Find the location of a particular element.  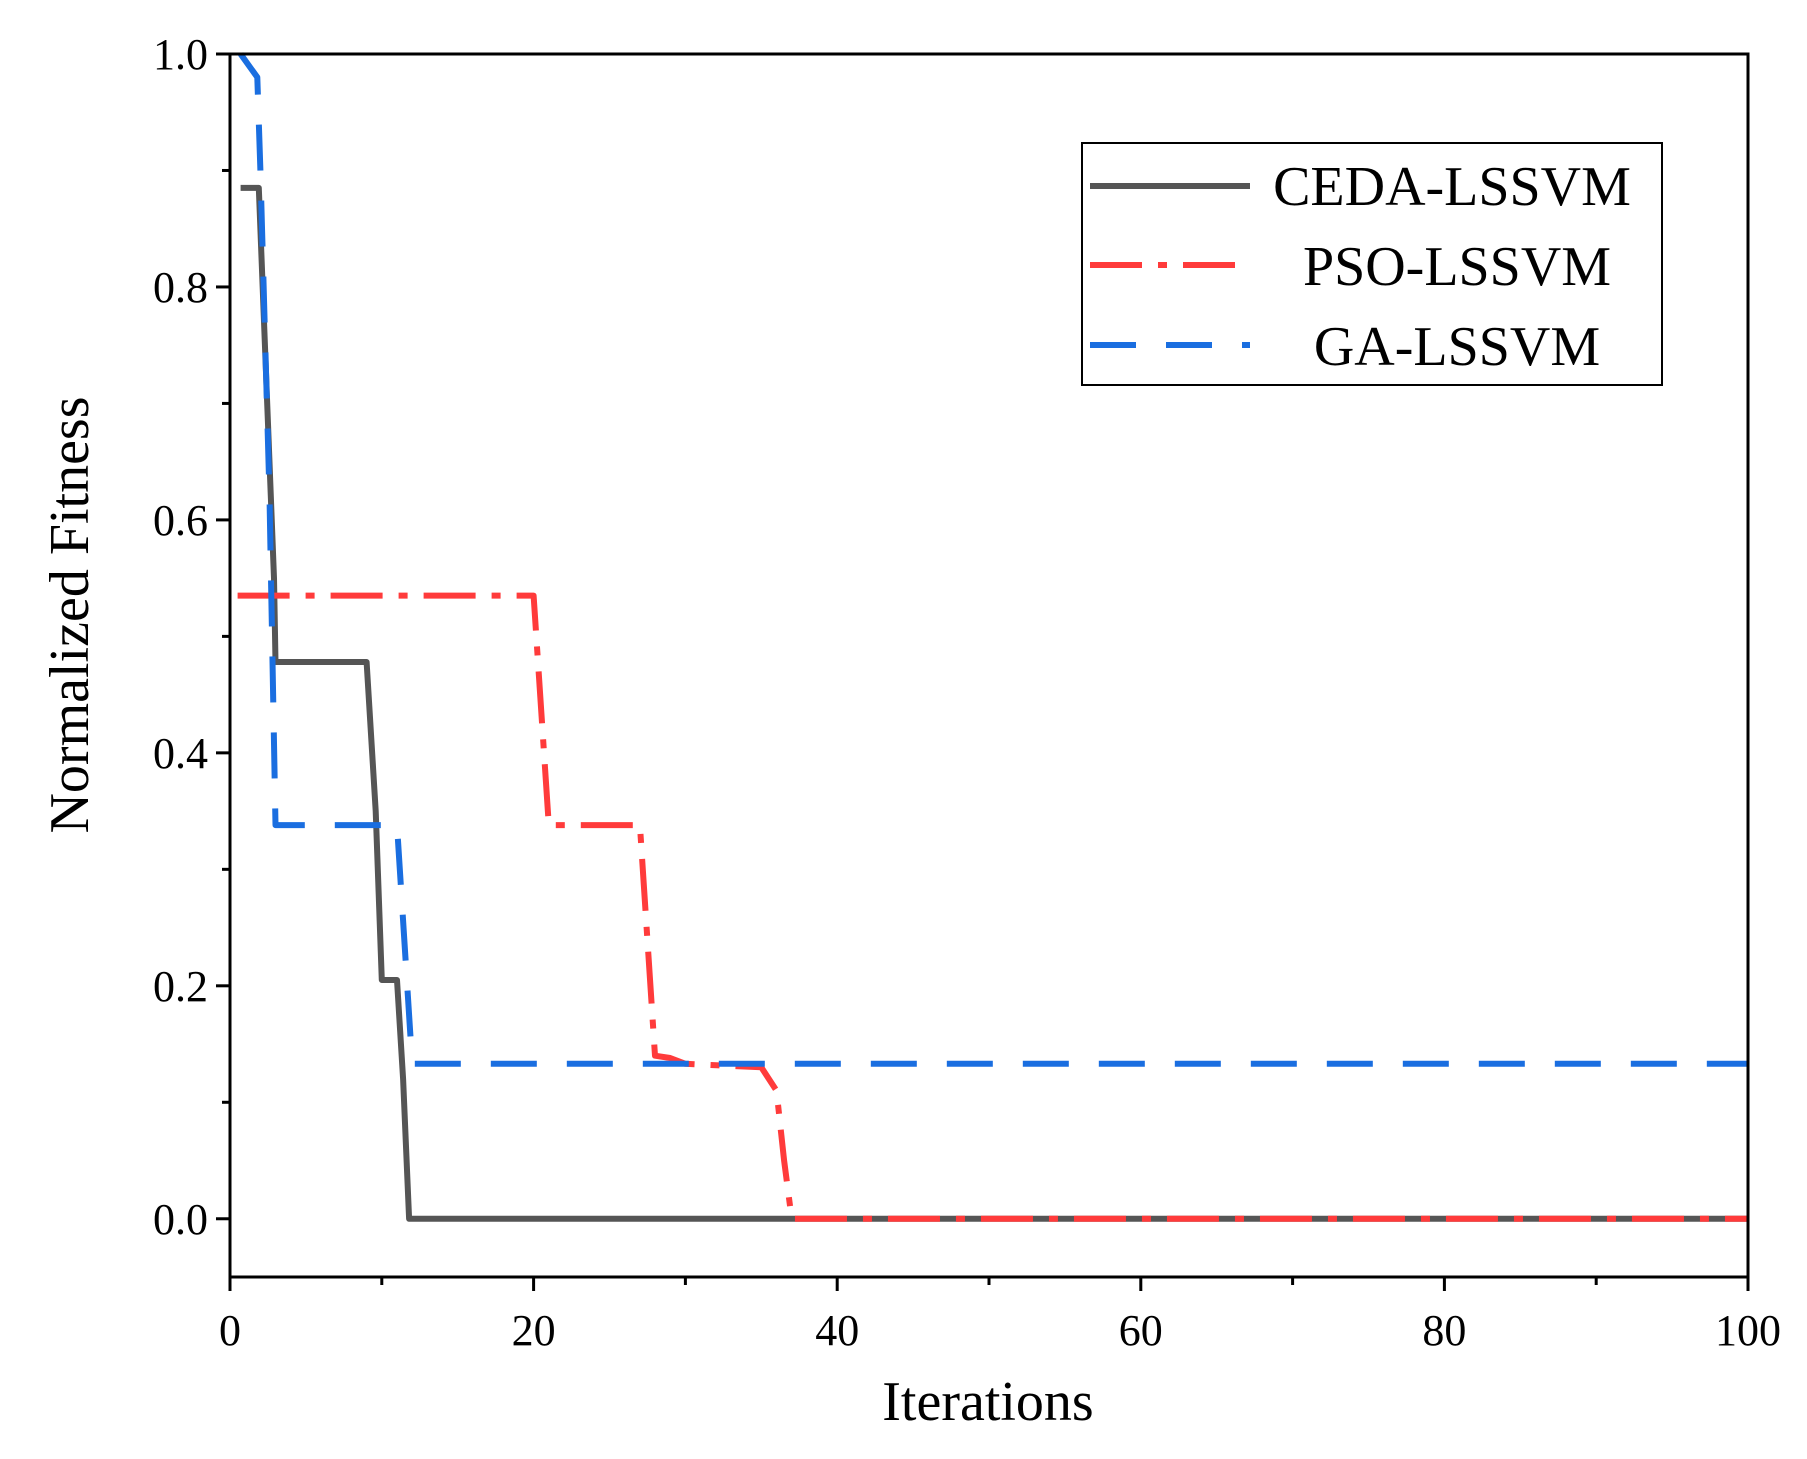

y-tick-label: 0.0 is located at coordinates (180, 1219).